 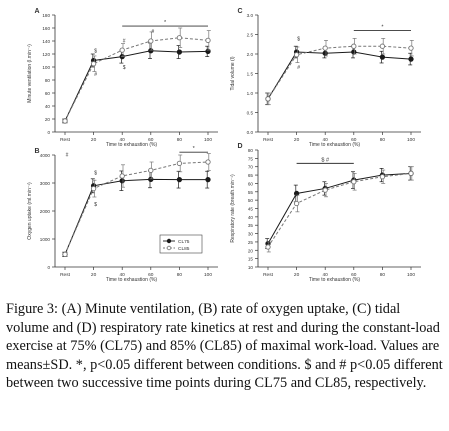 What do you see at coordinates (233, 73) in the screenshot?
I see `y-axis-label: Tidal volume (l)` at bounding box center [233, 73].